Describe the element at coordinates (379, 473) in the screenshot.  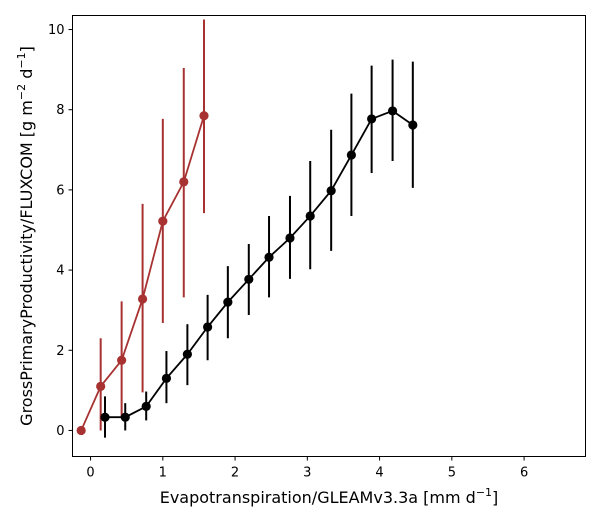
I see `x-tick-label: 4` at that location.